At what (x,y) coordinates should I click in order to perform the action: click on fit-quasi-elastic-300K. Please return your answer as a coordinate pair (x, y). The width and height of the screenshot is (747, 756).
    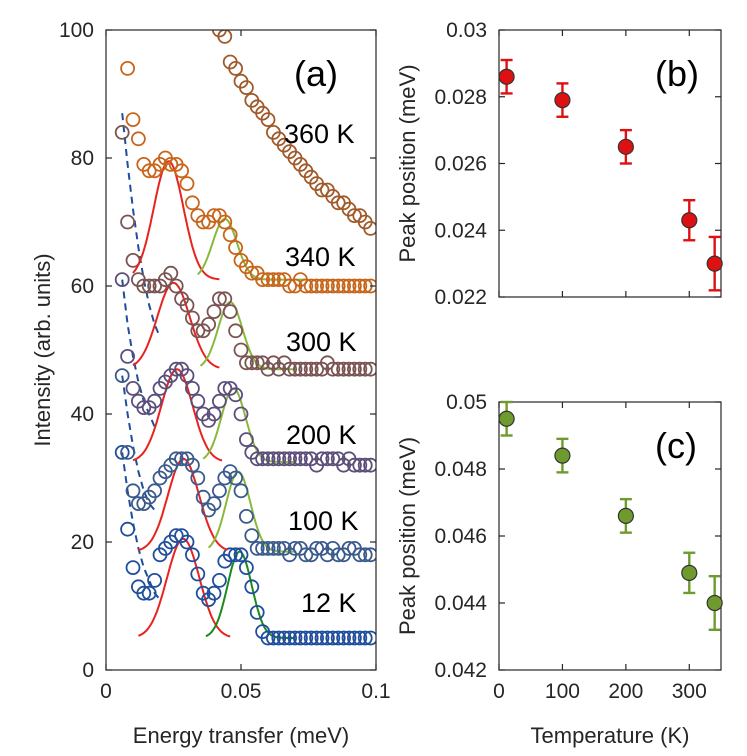
    Looking at the image, I should click on (141, 225).